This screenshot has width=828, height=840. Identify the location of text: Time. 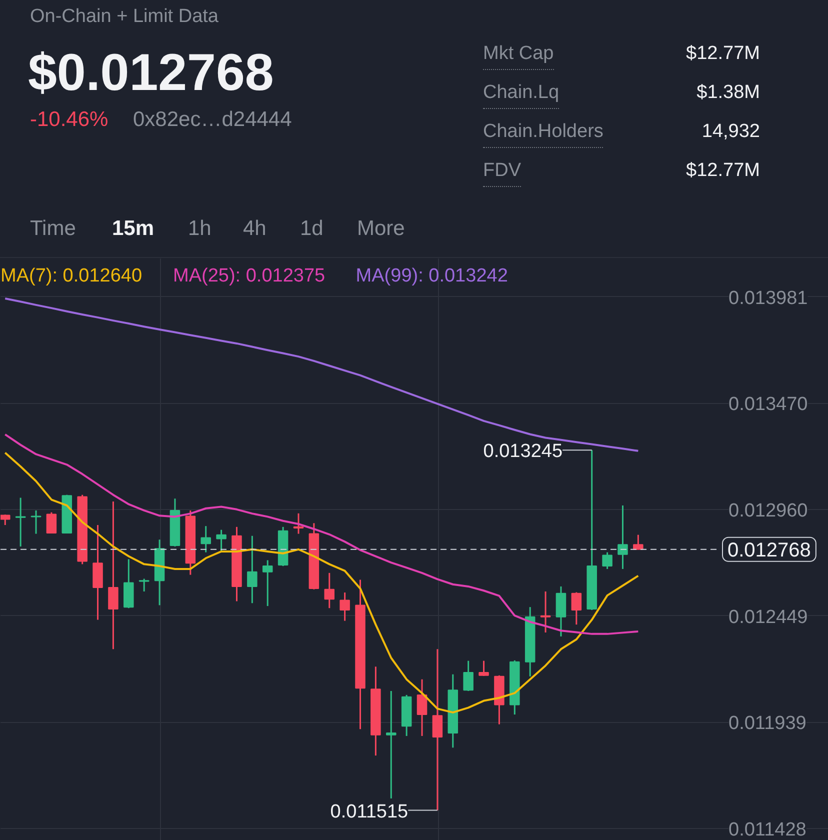
(53, 229).